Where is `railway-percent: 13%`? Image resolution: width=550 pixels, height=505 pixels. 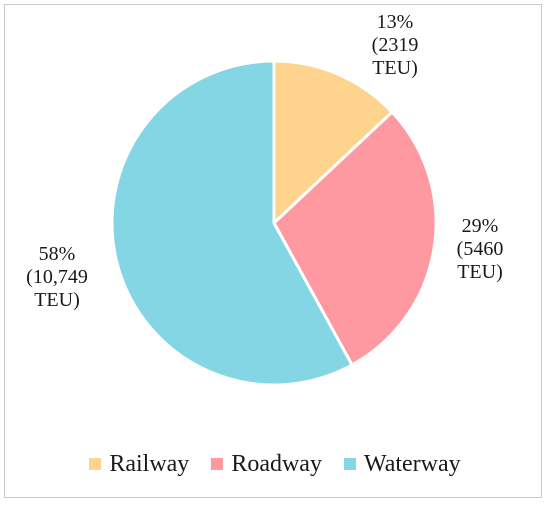
railway-percent: 13% is located at coordinates (395, 22).